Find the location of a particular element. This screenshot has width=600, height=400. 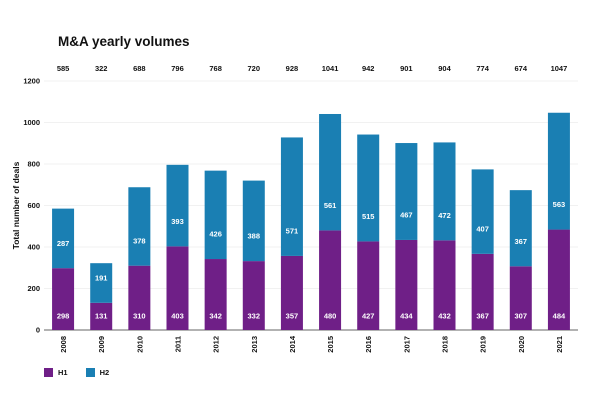

data-label-h1: 310 is located at coordinates (139, 316).